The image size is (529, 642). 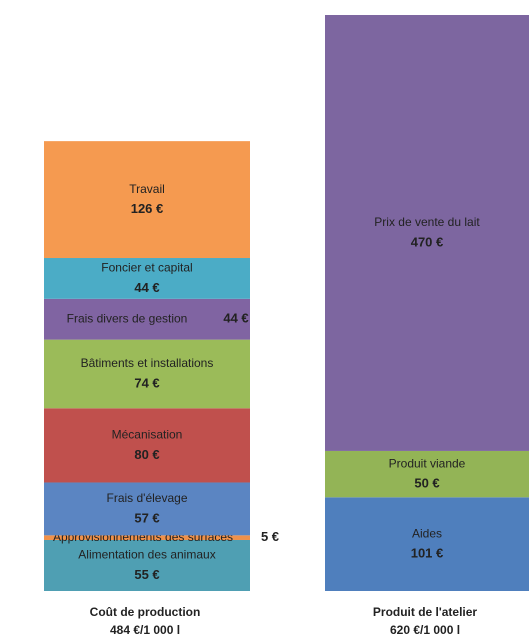 I want to click on value-label: 126 €, so click(x=147, y=208).